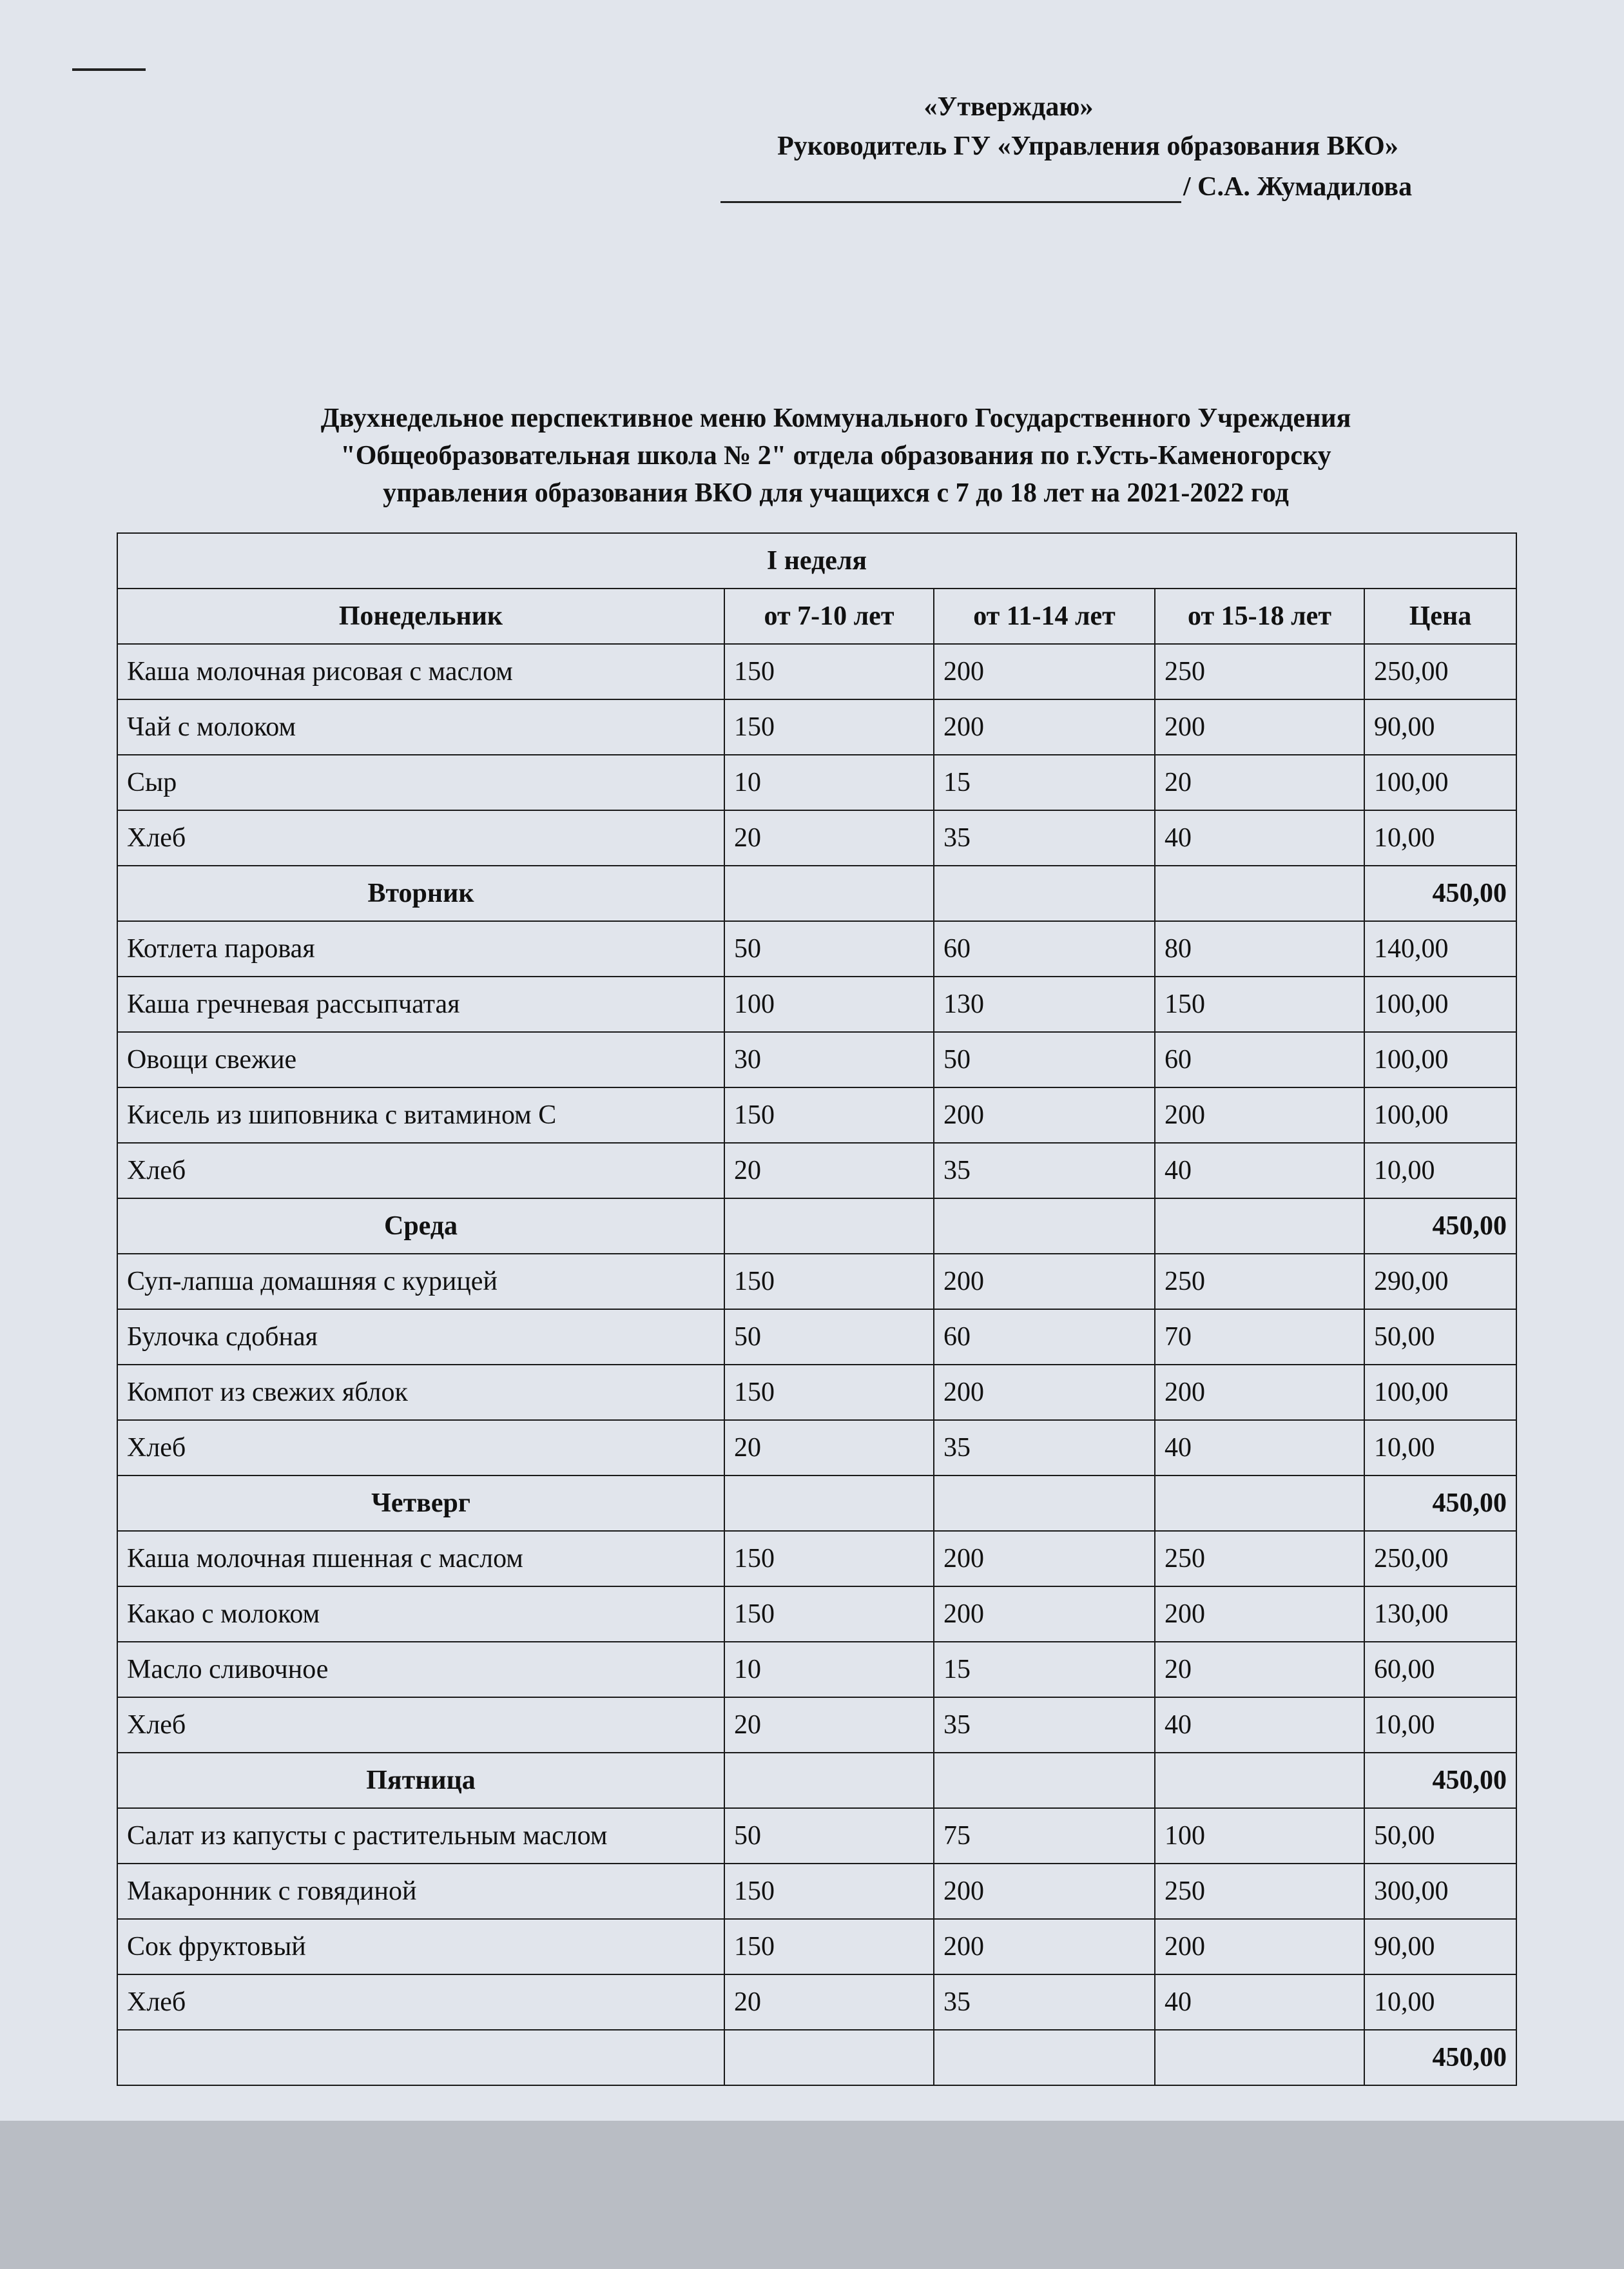 The width and height of the screenshot is (1624, 2269). What do you see at coordinates (421, 1891) in the screenshot?
I see `cell: Макаронник с говядиной` at bounding box center [421, 1891].